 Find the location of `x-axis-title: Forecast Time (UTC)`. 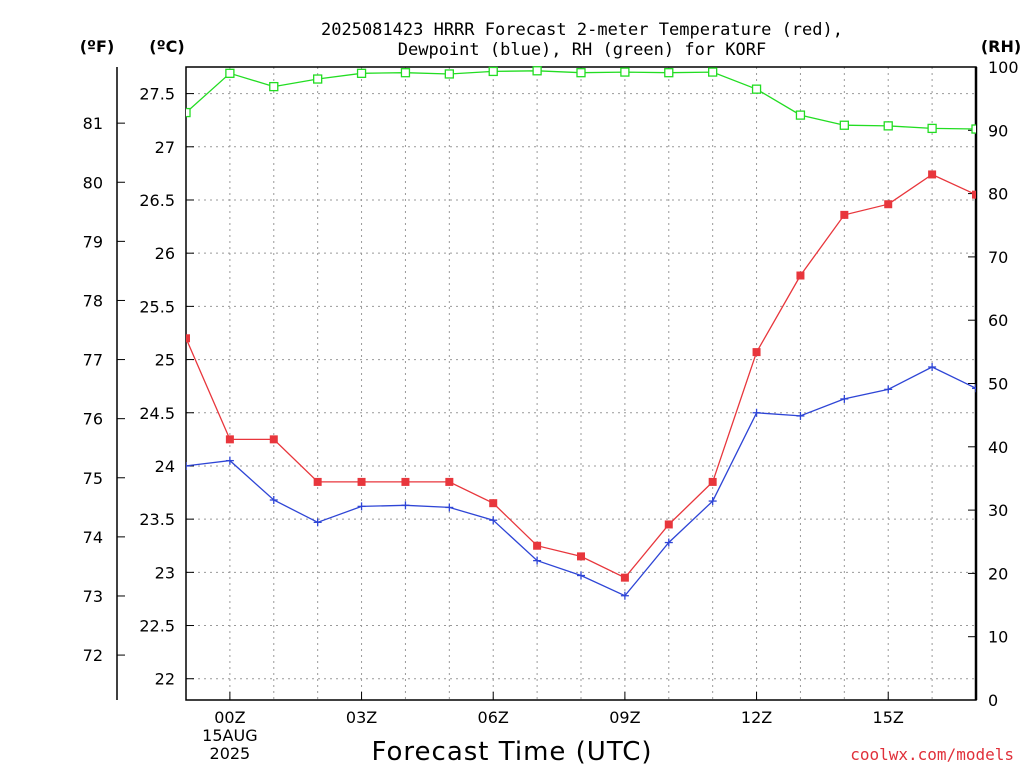

x-axis-title: Forecast Time (UTC) is located at coordinates (511, 752).